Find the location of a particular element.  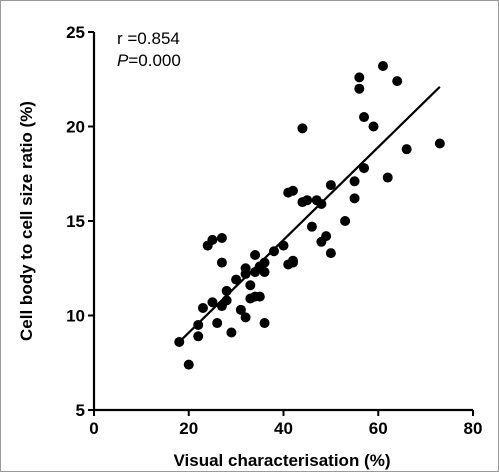

y-tick-label: 15 is located at coordinates (75, 221).